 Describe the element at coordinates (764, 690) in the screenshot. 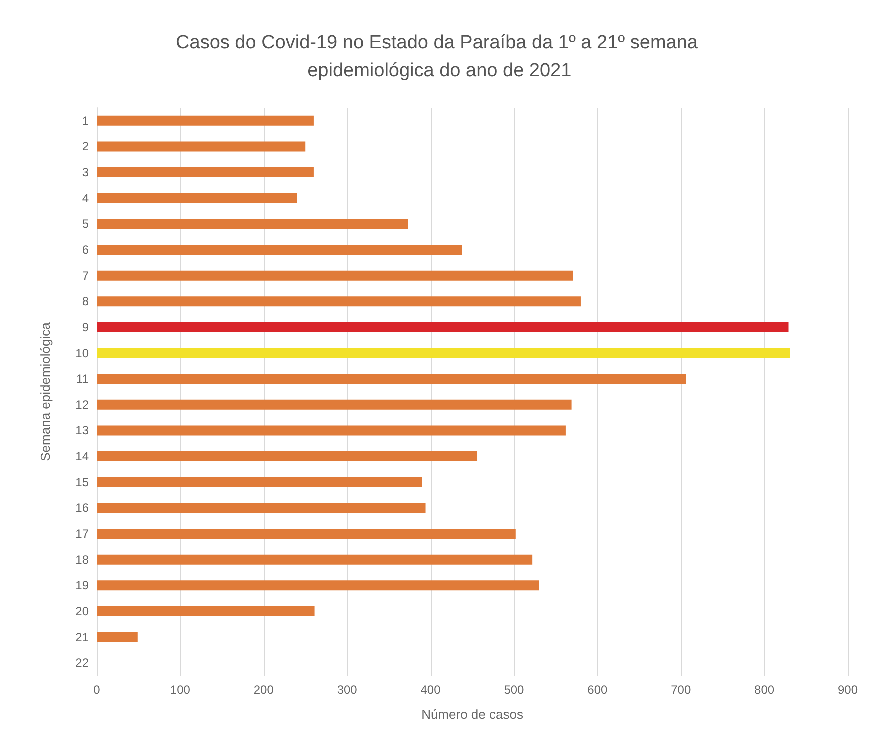

I see `x-tick-label: 800` at that location.